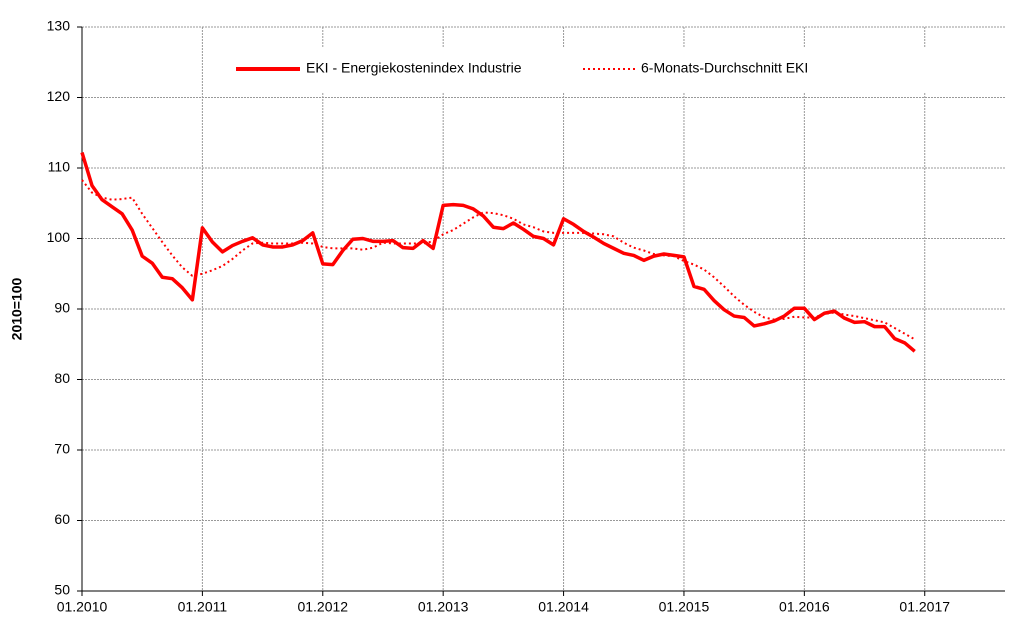 This screenshot has height=623, width=1021. Describe the element at coordinates (59, 237) in the screenshot. I see `y-tick-label: 100` at that location.